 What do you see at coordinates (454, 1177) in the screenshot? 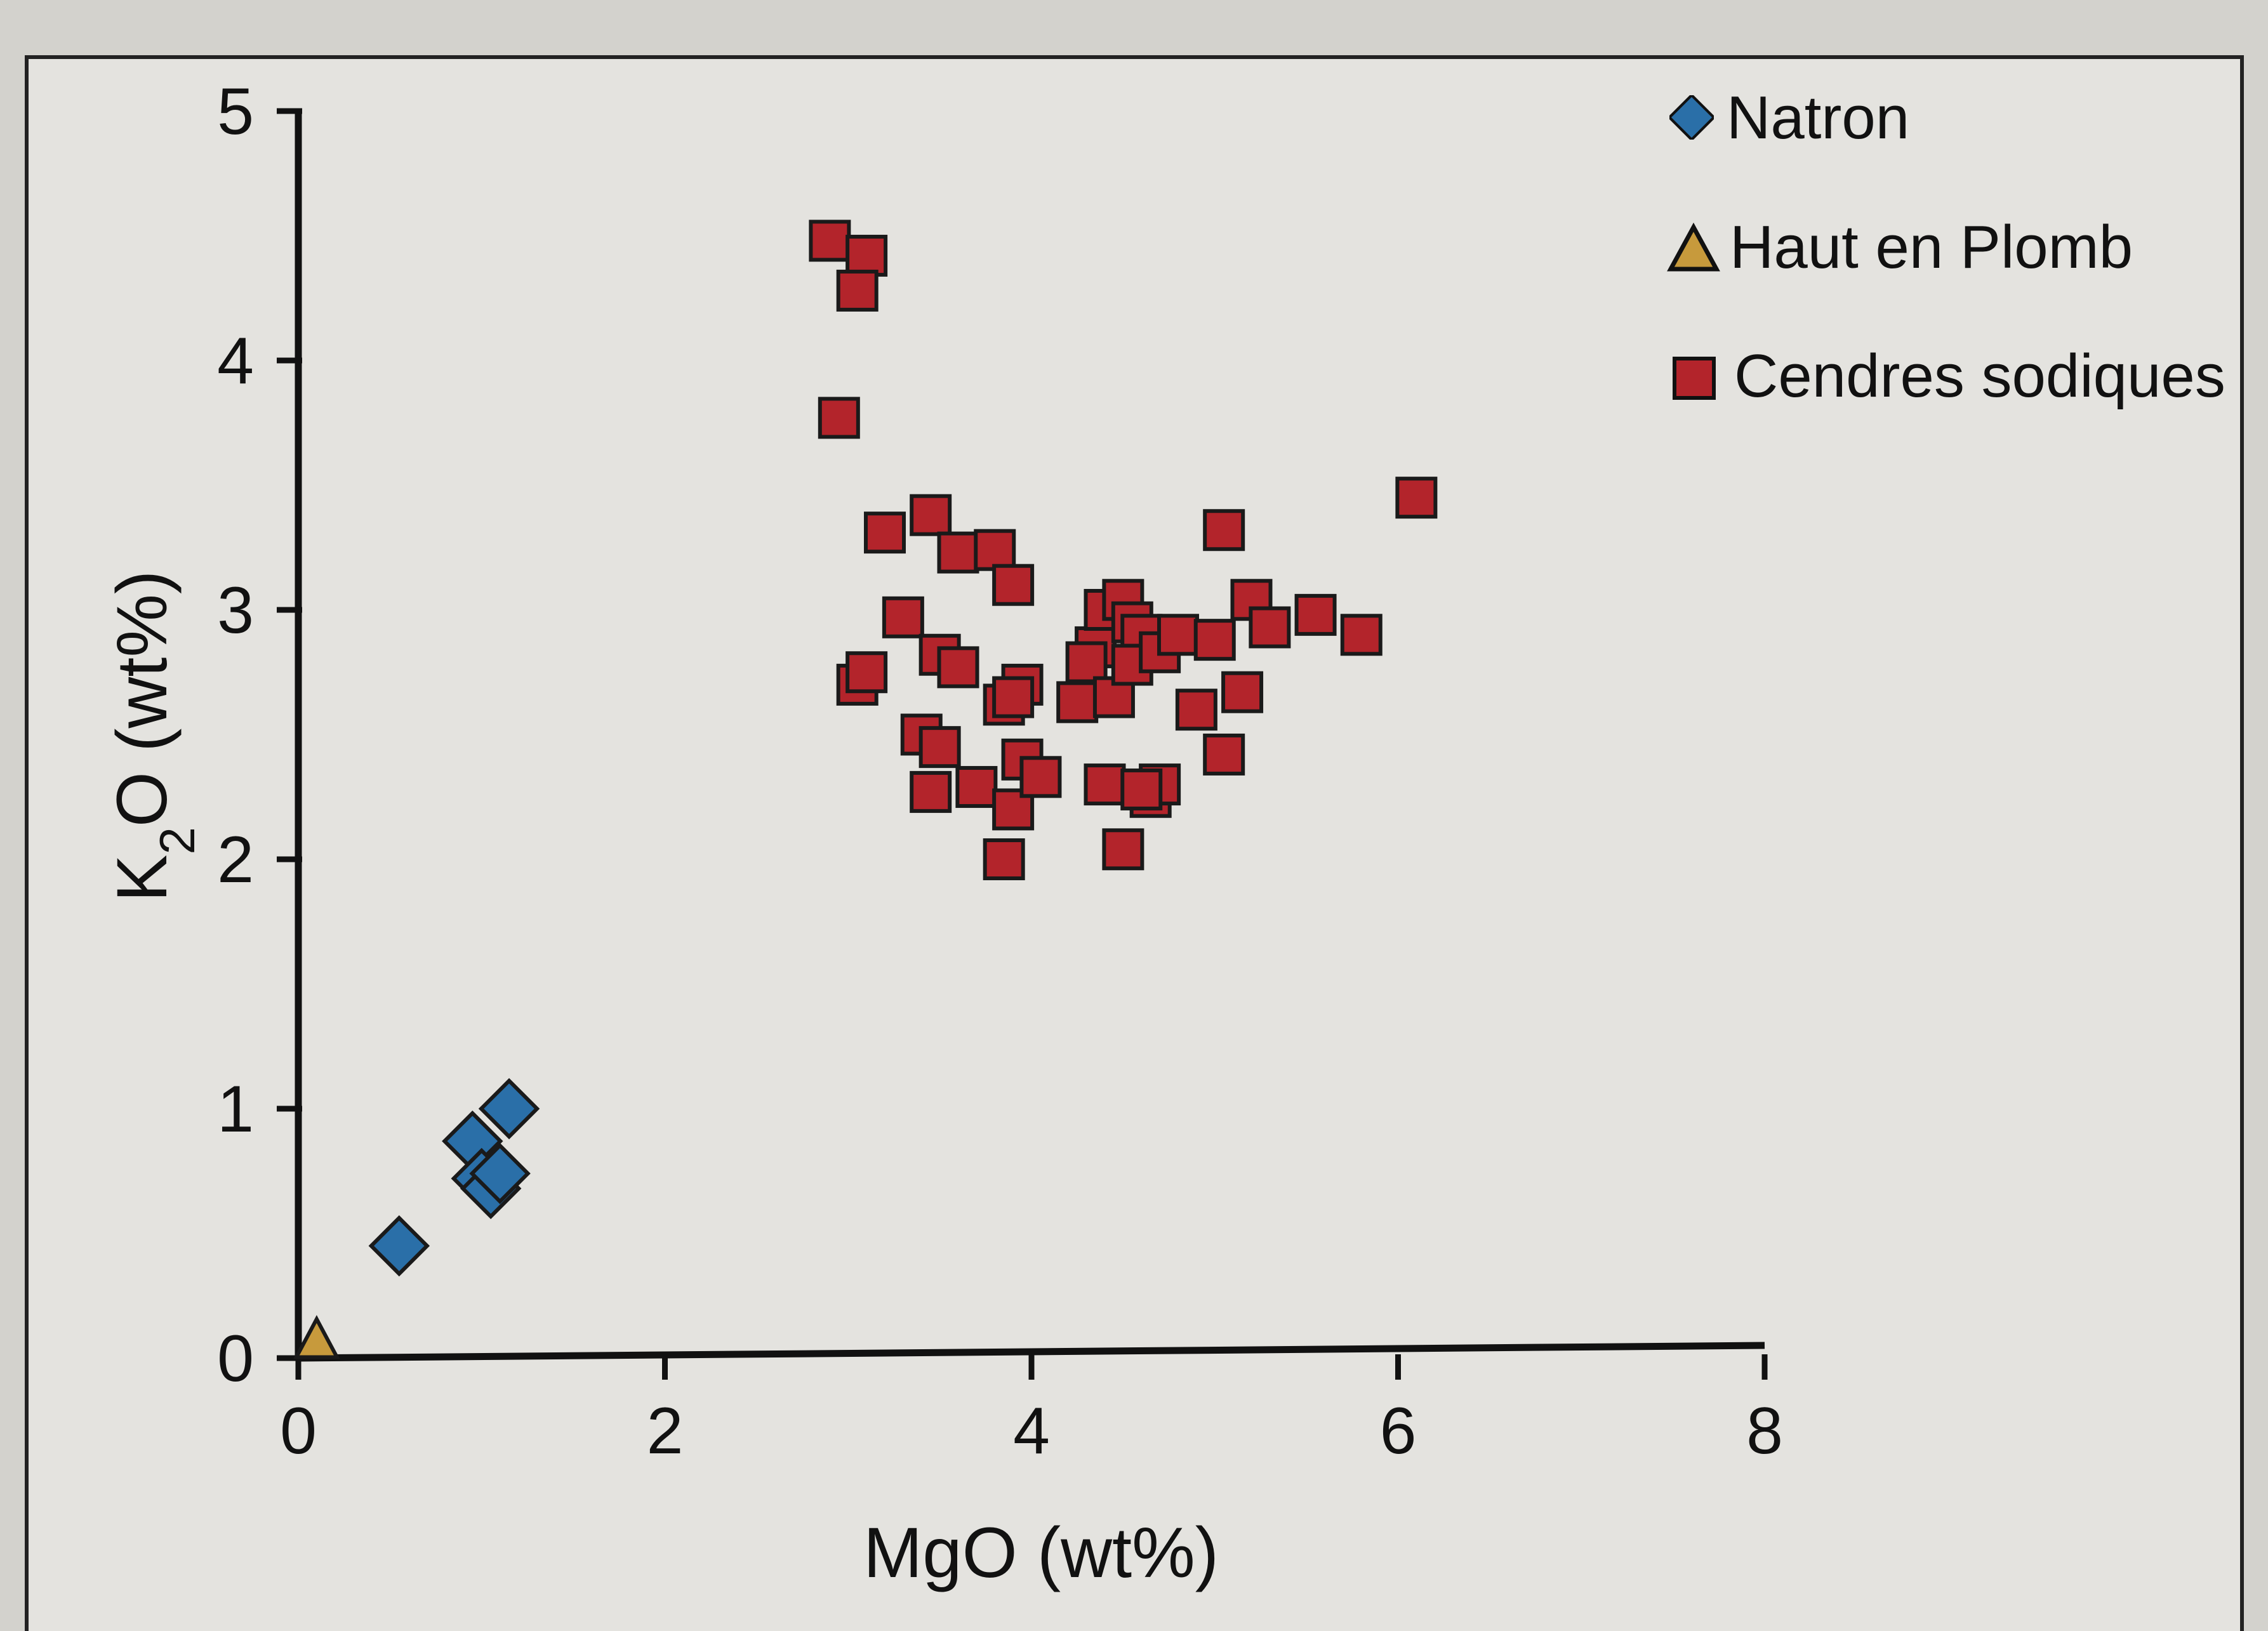
I see `series-natron` at bounding box center [454, 1177].